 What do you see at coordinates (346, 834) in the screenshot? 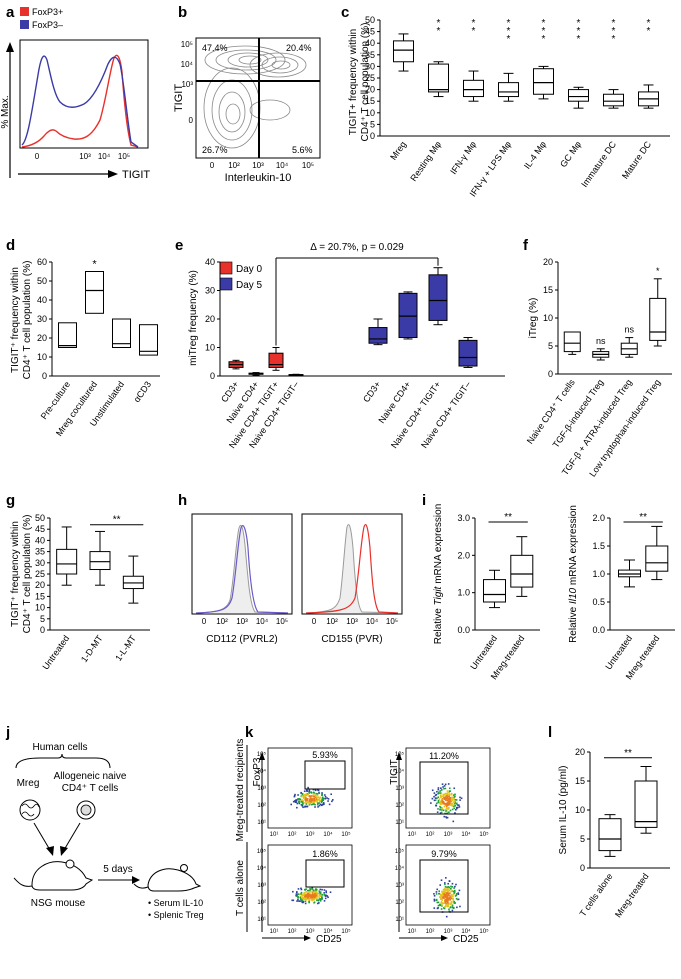
I see `x-tick-label: 10⁵` at bounding box center [346, 834].